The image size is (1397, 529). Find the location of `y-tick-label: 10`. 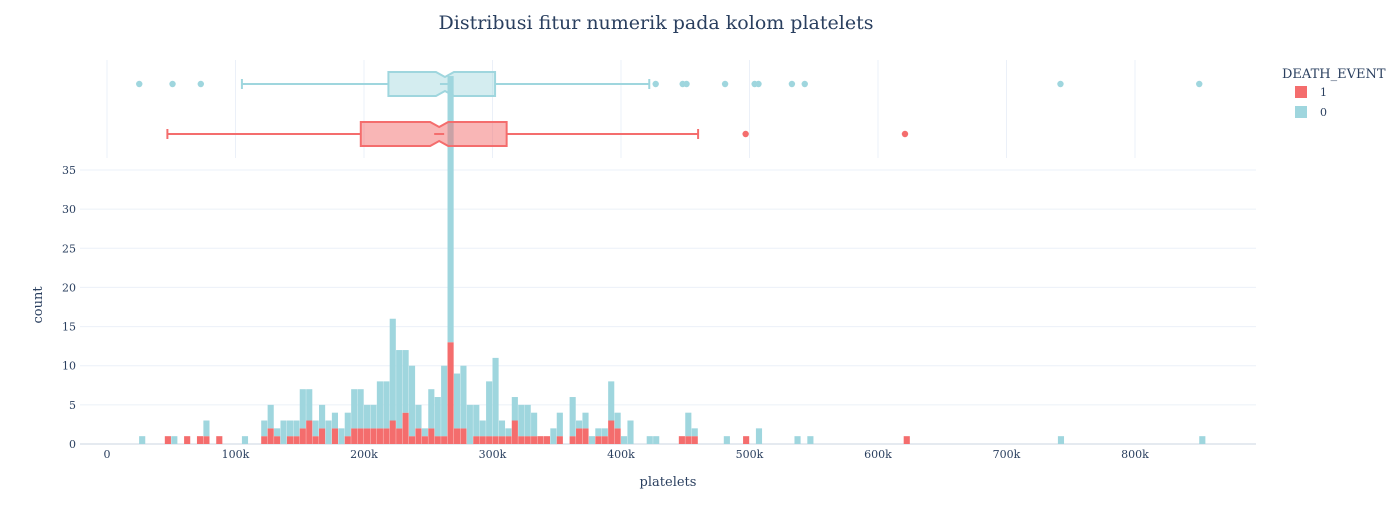

y-tick-label: 10 is located at coordinates (69, 366).